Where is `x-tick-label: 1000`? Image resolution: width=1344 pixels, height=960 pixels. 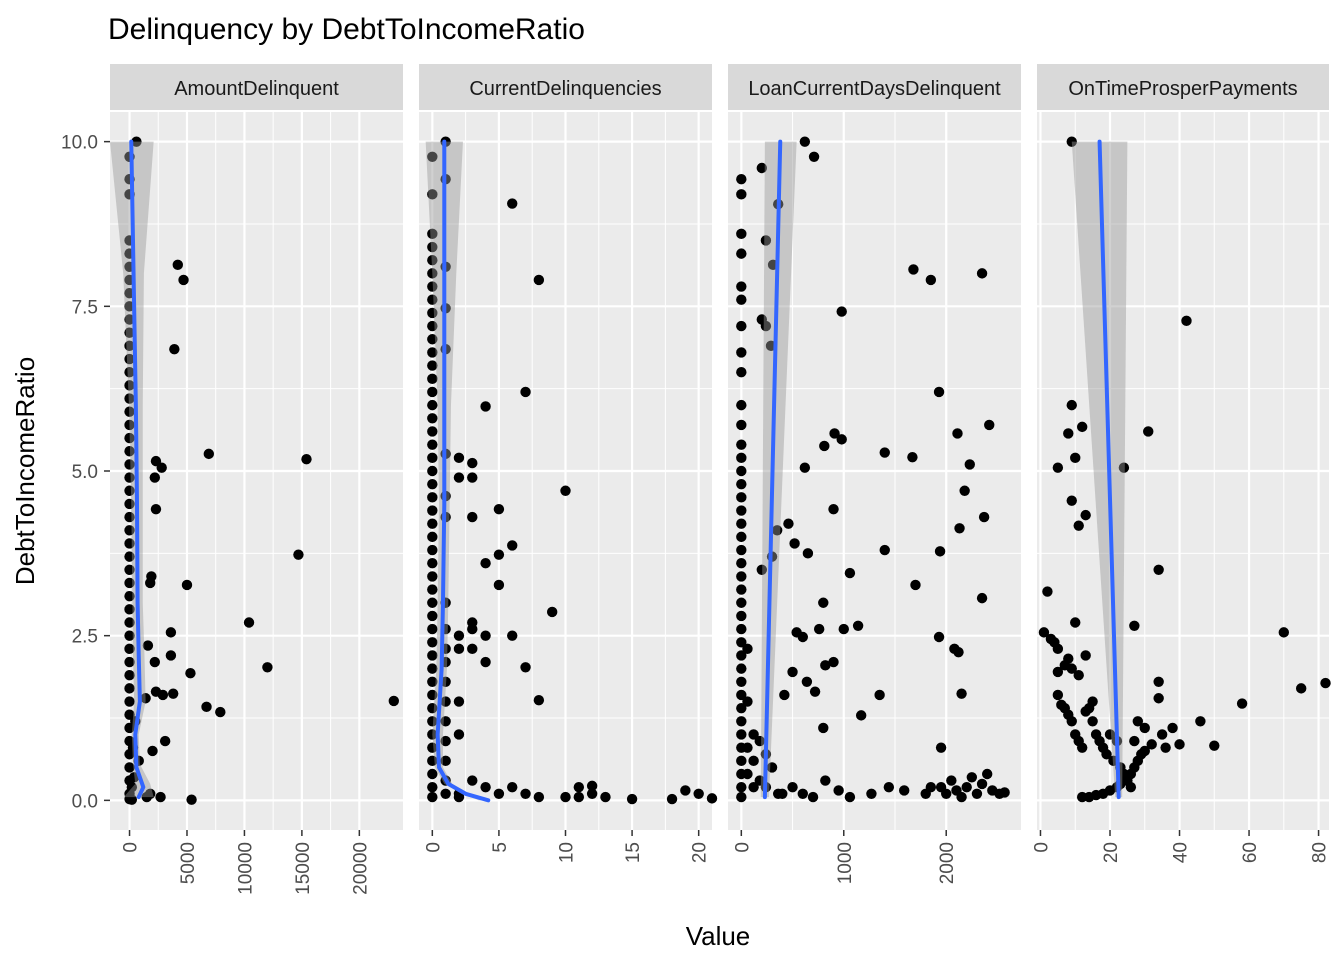
x-tick-label: 1000 is located at coordinates (845, 863).